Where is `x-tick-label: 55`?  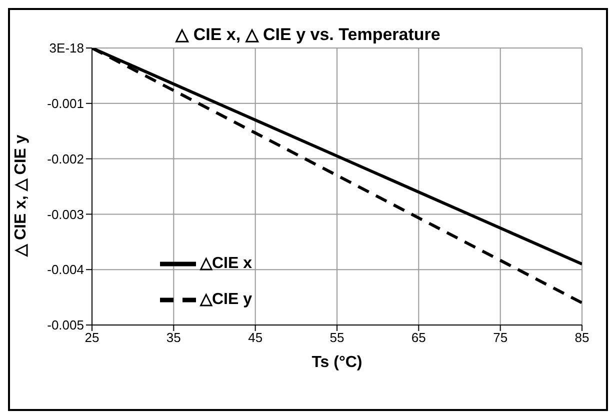 x-tick-label: 55 is located at coordinates (337, 338).